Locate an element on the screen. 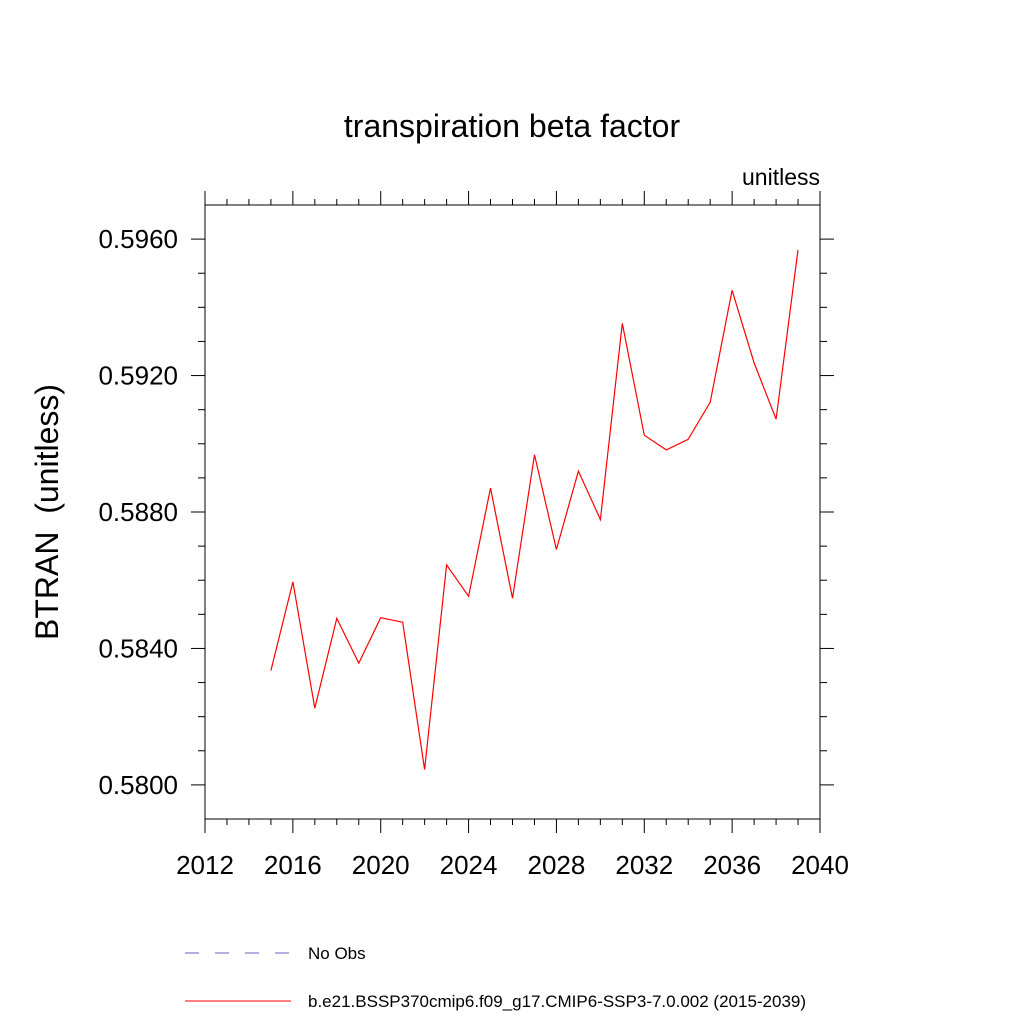  x-tick-label: 2028 is located at coordinates (557, 865).